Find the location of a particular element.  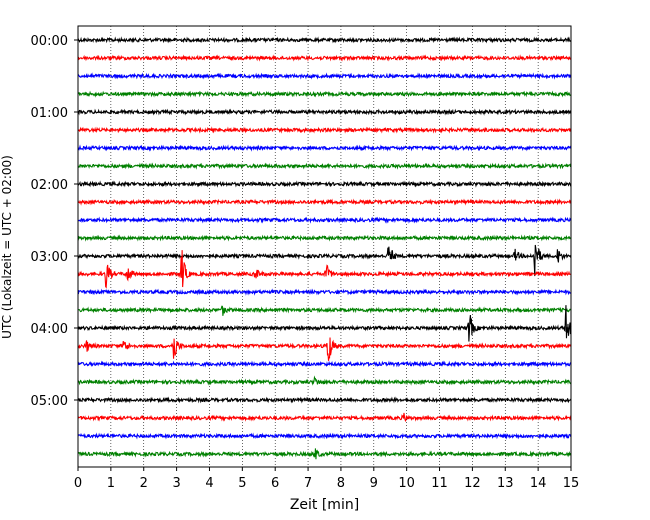

x-tick-label: 15 is located at coordinates (571, 483).